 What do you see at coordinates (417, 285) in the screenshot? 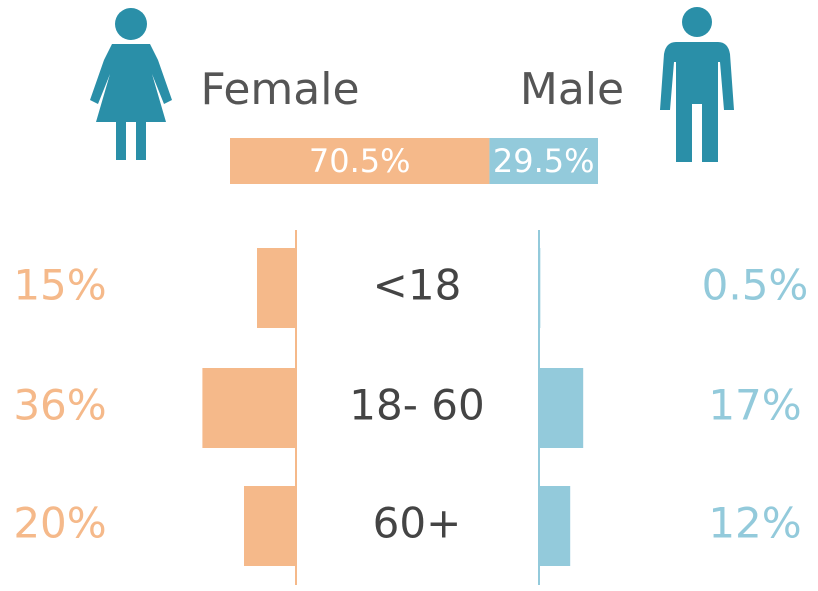
I see `category-label: <18` at bounding box center [417, 285].